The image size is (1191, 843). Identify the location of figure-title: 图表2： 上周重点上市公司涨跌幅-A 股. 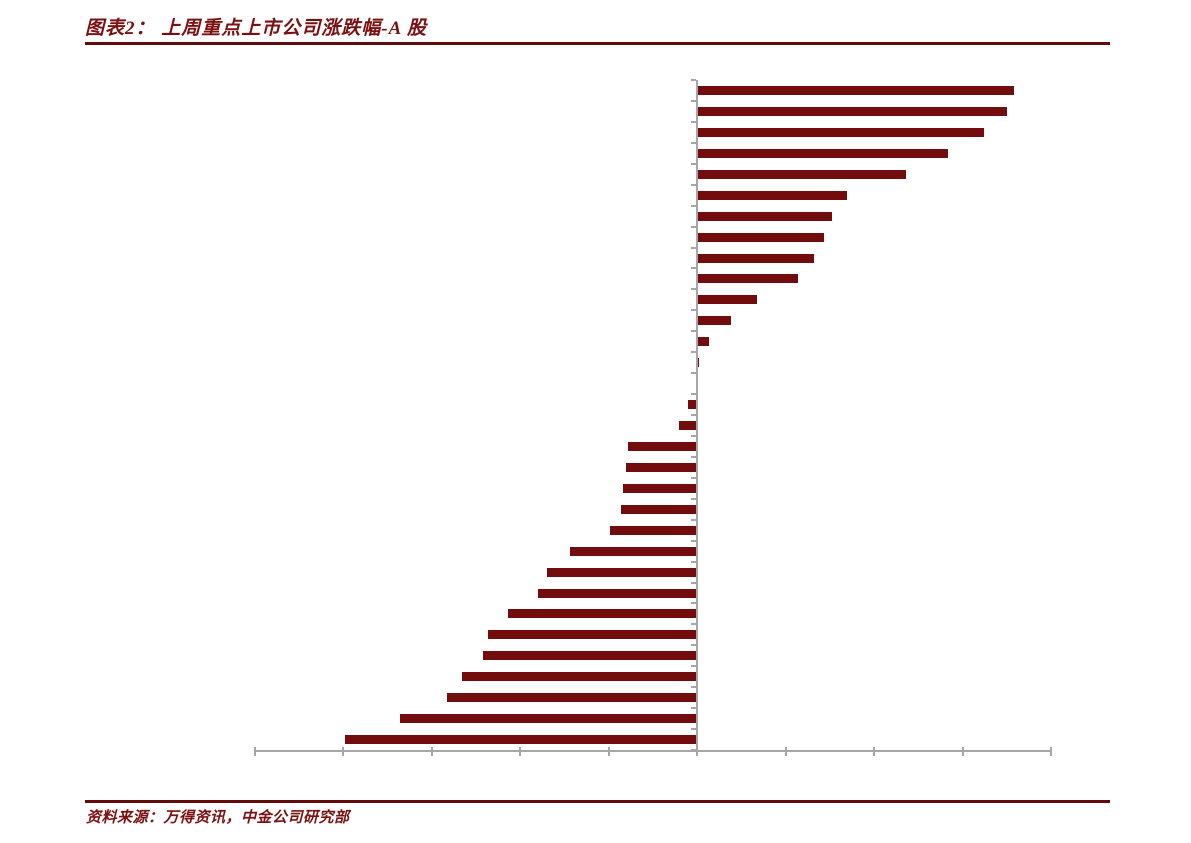
(256, 28).